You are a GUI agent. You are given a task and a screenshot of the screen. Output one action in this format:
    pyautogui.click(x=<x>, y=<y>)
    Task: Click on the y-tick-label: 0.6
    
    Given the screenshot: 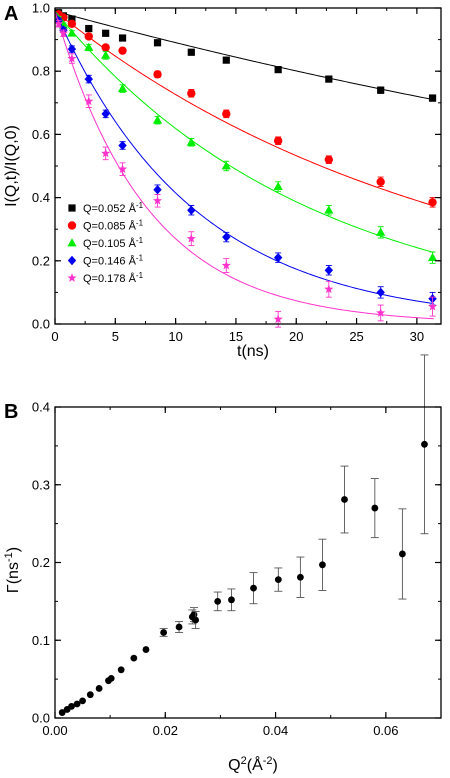 What is the action you would take?
    pyautogui.click(x=41, y=134)
    